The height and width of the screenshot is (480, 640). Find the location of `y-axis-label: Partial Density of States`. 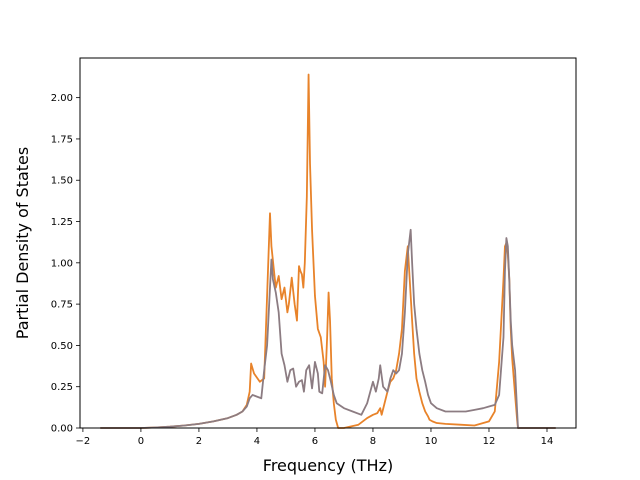

y-axis-label: Partial Density of States is located at coordinates (22, 243).